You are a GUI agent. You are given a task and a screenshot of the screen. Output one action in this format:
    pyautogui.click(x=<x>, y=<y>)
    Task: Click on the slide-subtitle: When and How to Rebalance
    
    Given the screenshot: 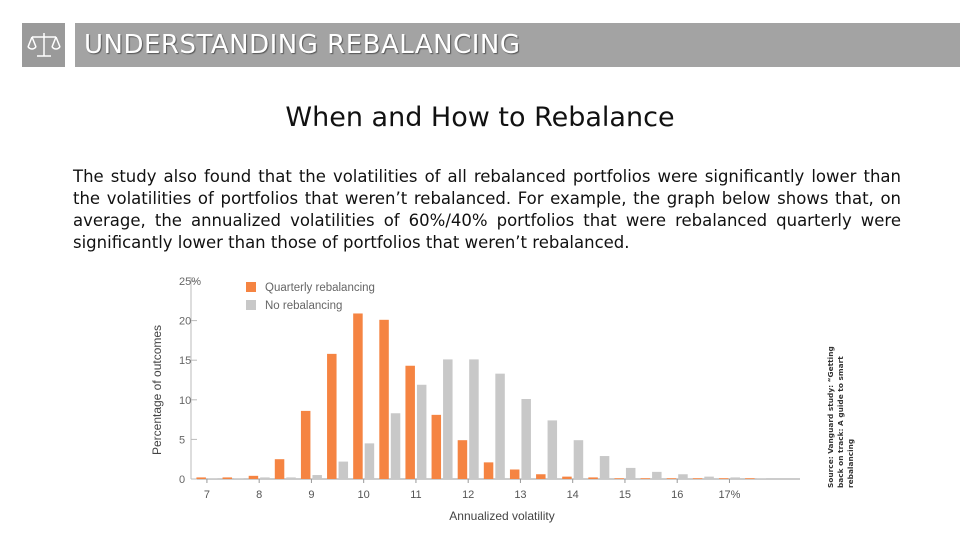 What is the action you would take?
    pyautogui.click(x=480, y=117)
    